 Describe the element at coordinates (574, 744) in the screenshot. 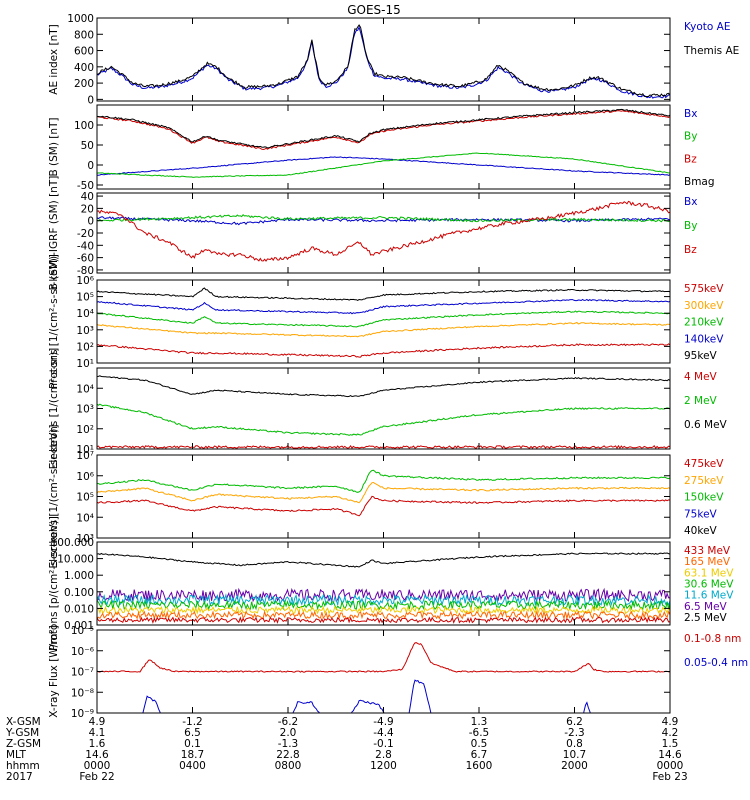

I see `axis-table-cell-2-5: 0.8` at that location.